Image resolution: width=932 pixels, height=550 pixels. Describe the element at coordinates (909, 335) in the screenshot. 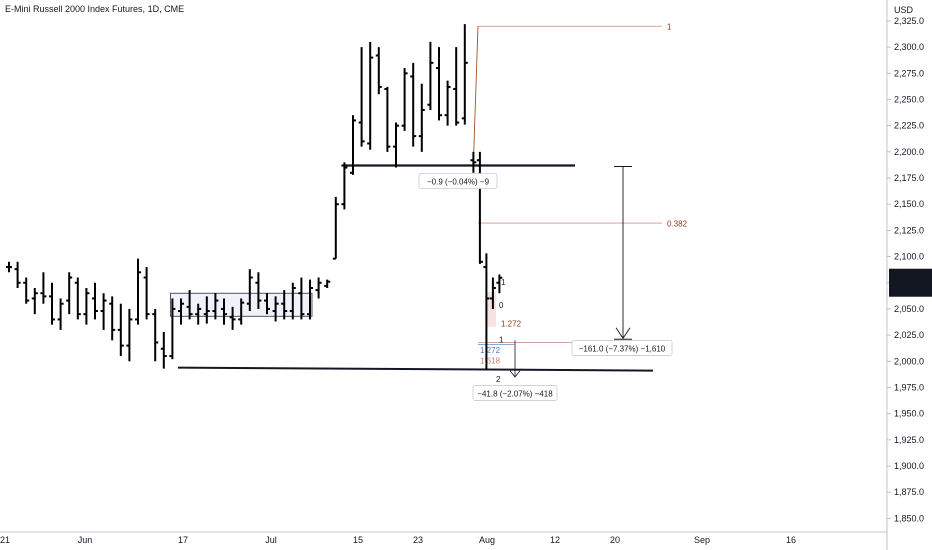

I see `price-tick-label: 2,025.0` at that location.